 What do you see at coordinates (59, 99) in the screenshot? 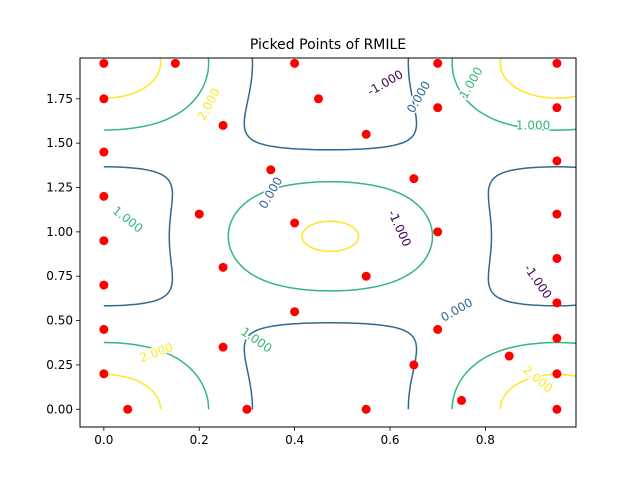
I see `y-tick-label: 1.75` at bounding box center [59, 99].